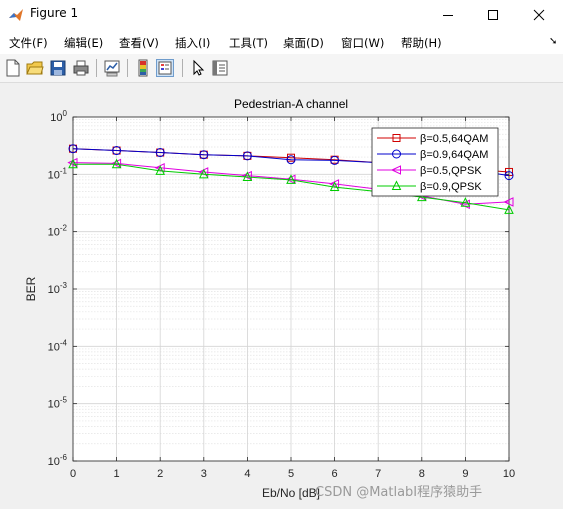  I want to click on watermark: CSDN @MatlabI程序猿助手, so click(398, 492).